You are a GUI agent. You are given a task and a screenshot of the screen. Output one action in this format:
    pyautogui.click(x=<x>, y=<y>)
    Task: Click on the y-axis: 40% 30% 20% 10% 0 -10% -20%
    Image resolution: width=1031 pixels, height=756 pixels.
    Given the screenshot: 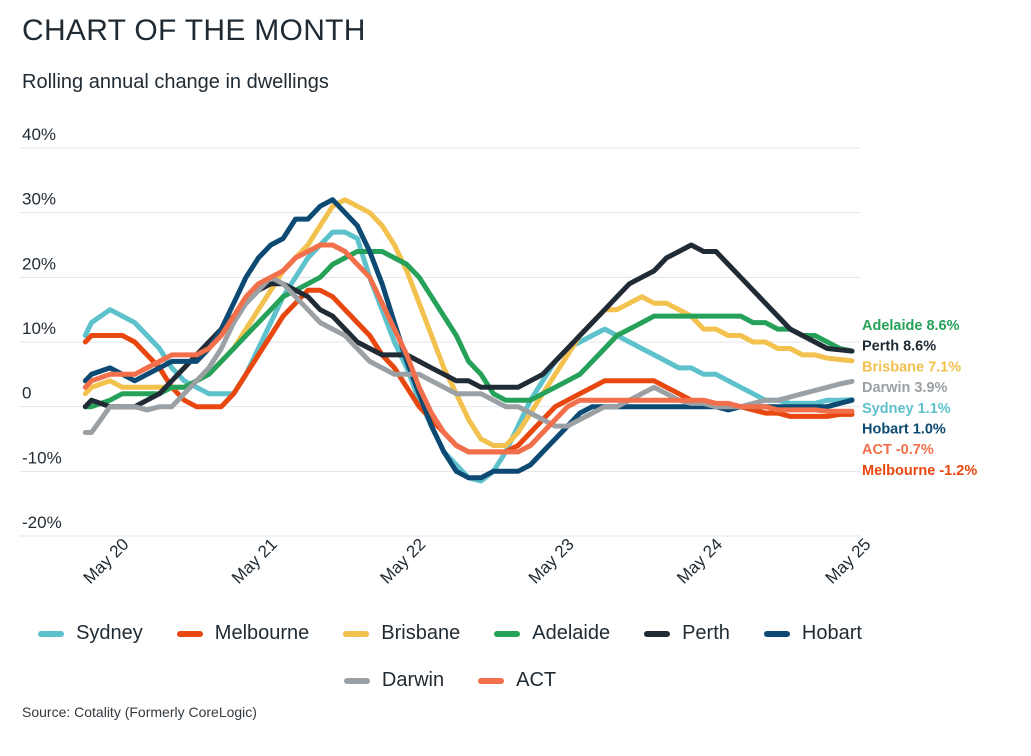 What is the action you would take?
    pyautogui.click(x=42, y=328)
    